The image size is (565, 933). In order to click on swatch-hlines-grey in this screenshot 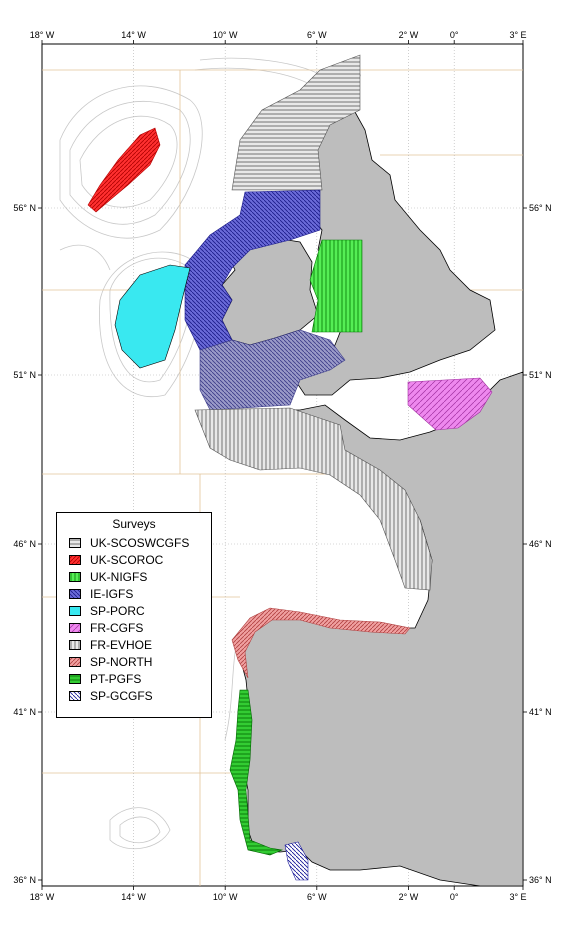, I will do `click(75, 543)`.